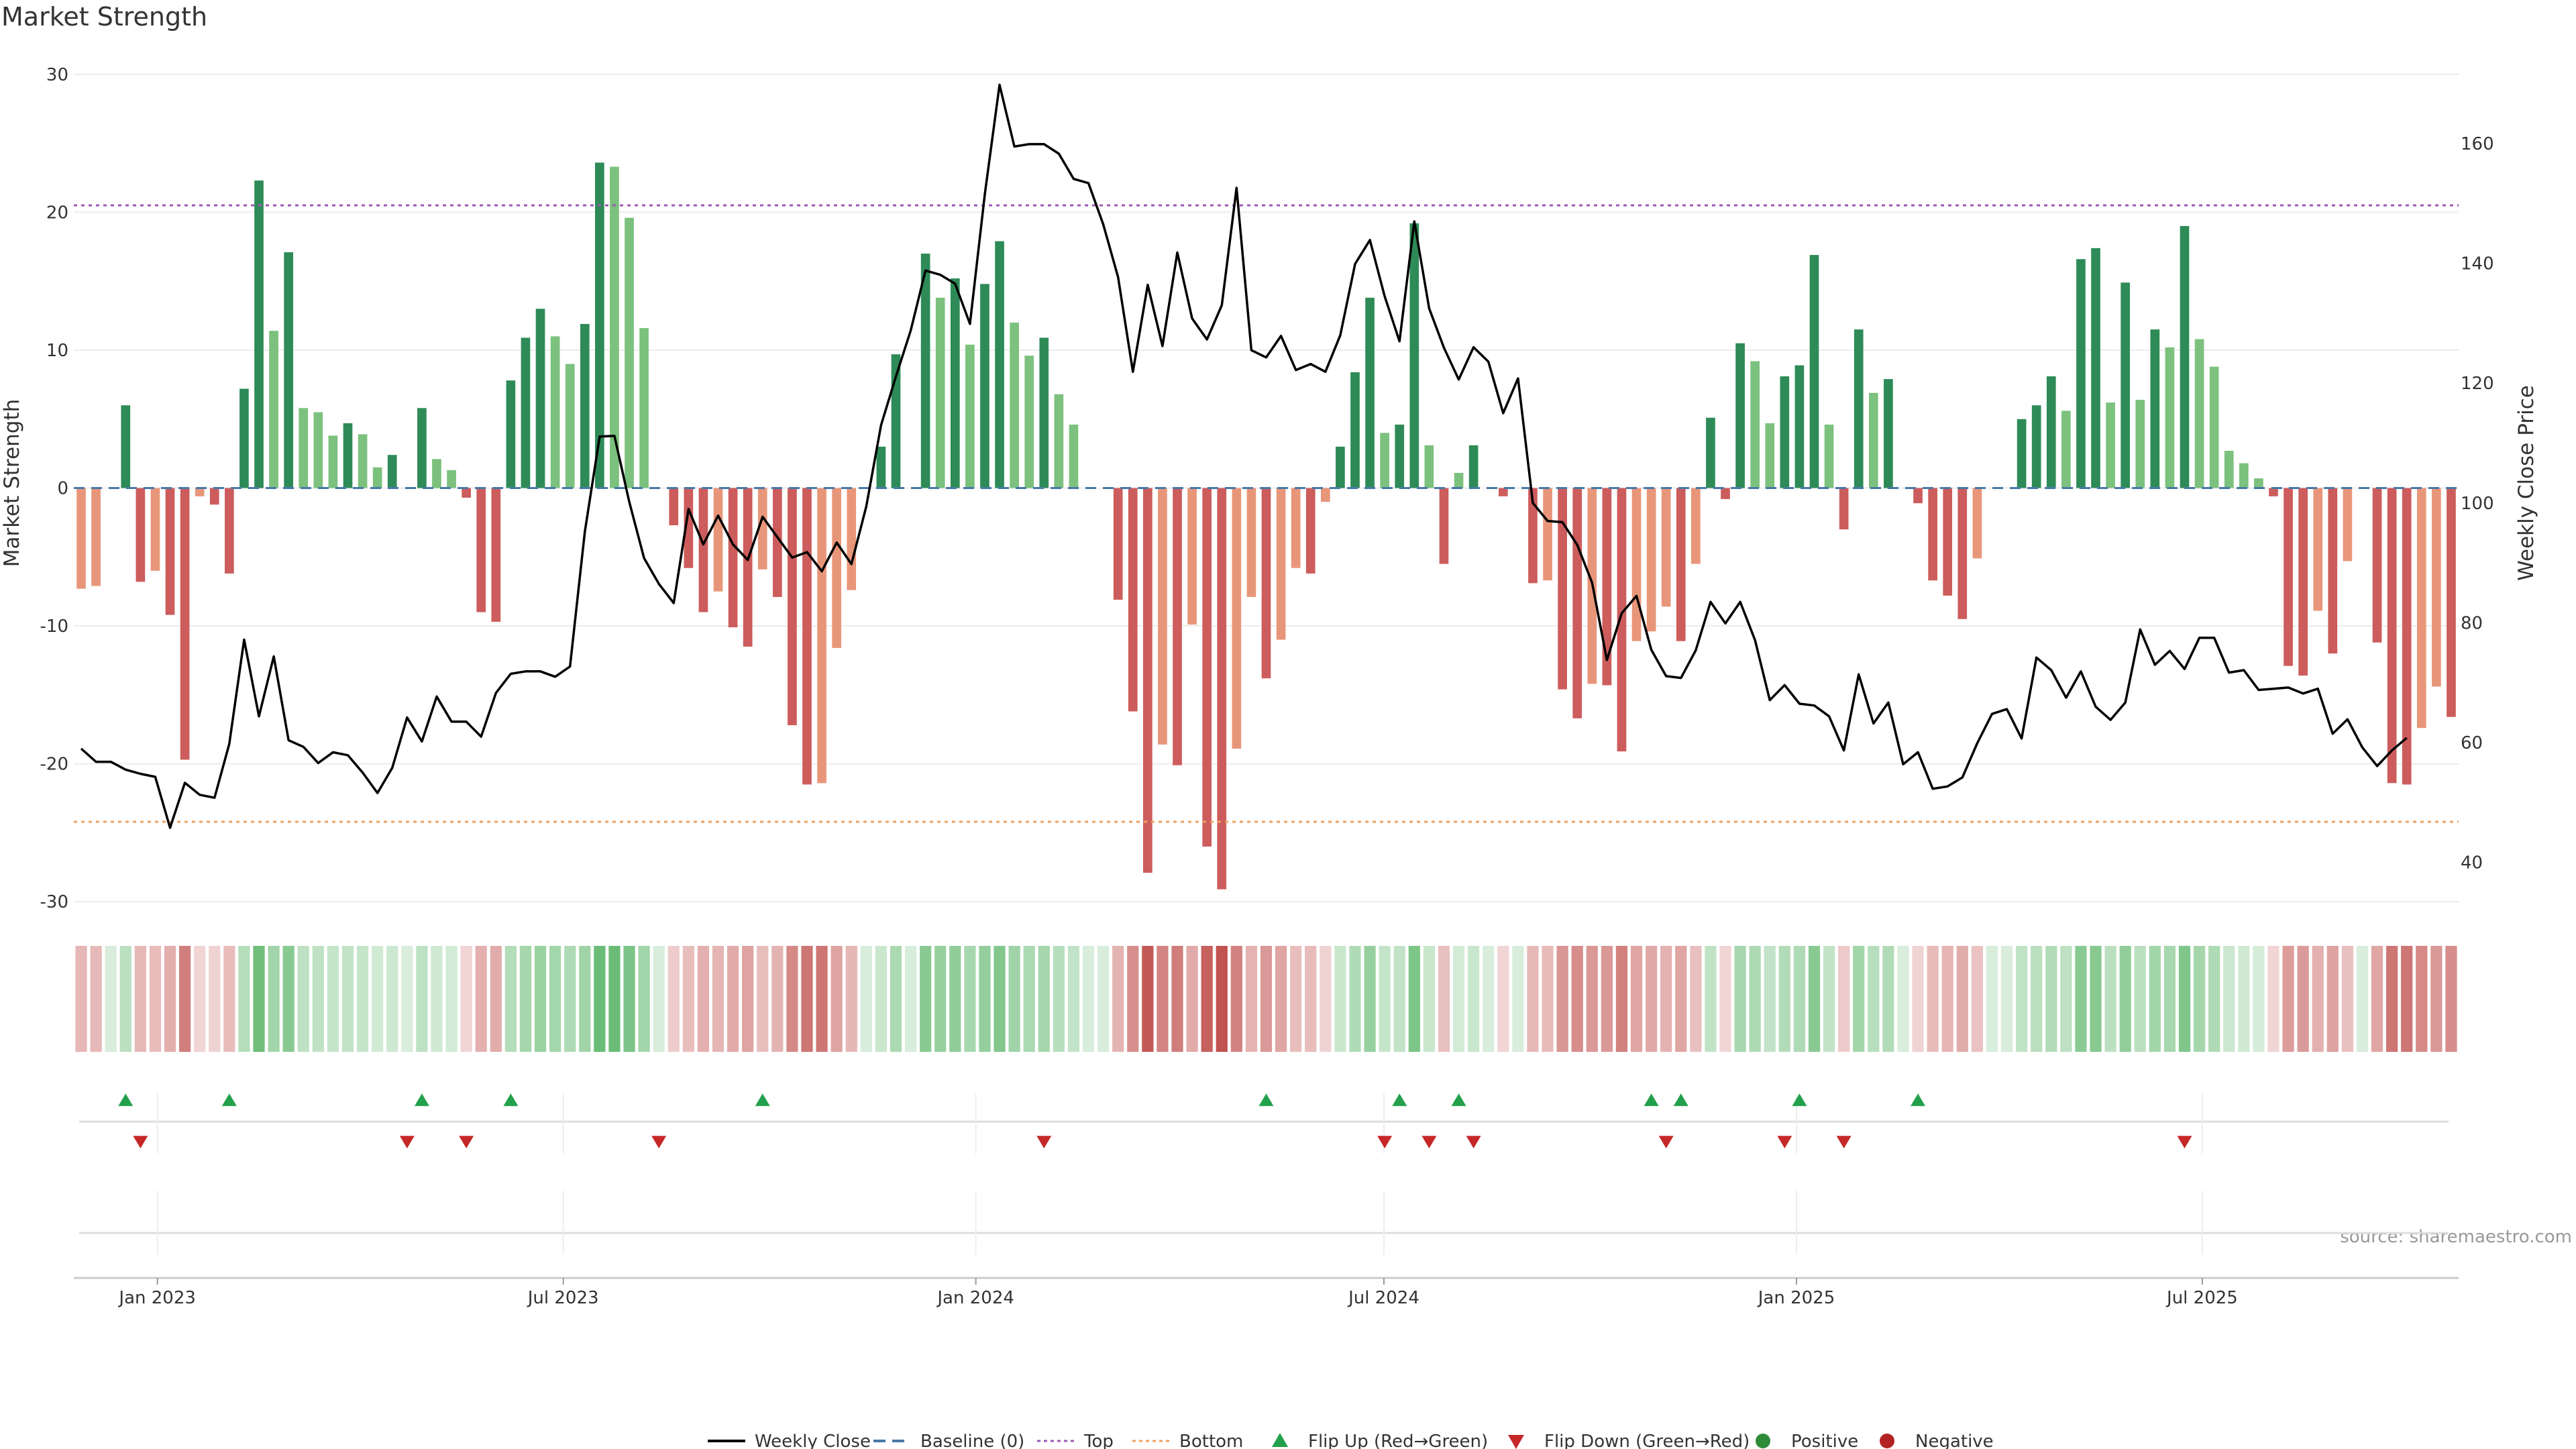 This screenshot has width=2576, height=1449. I want to click on y-right-tick-label: 40, so click(2472, 863).